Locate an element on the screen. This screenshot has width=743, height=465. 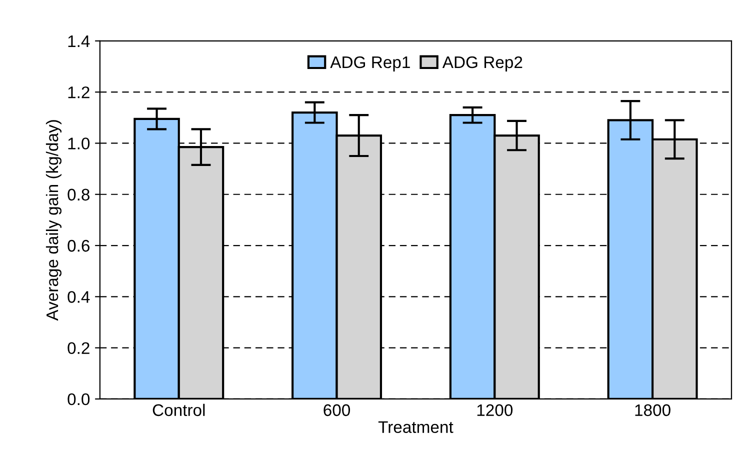
x-tick-label: 1200 is located at coordinates (495, 410).